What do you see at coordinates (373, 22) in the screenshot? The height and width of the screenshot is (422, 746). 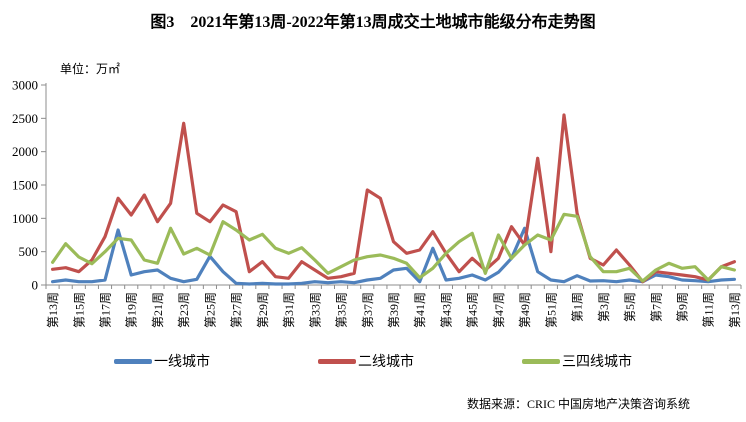 I see `chart-title: 图3 2021年第13周-2022年第13周成交土地城市能级分布走势图` at bounding box center [373, 22].